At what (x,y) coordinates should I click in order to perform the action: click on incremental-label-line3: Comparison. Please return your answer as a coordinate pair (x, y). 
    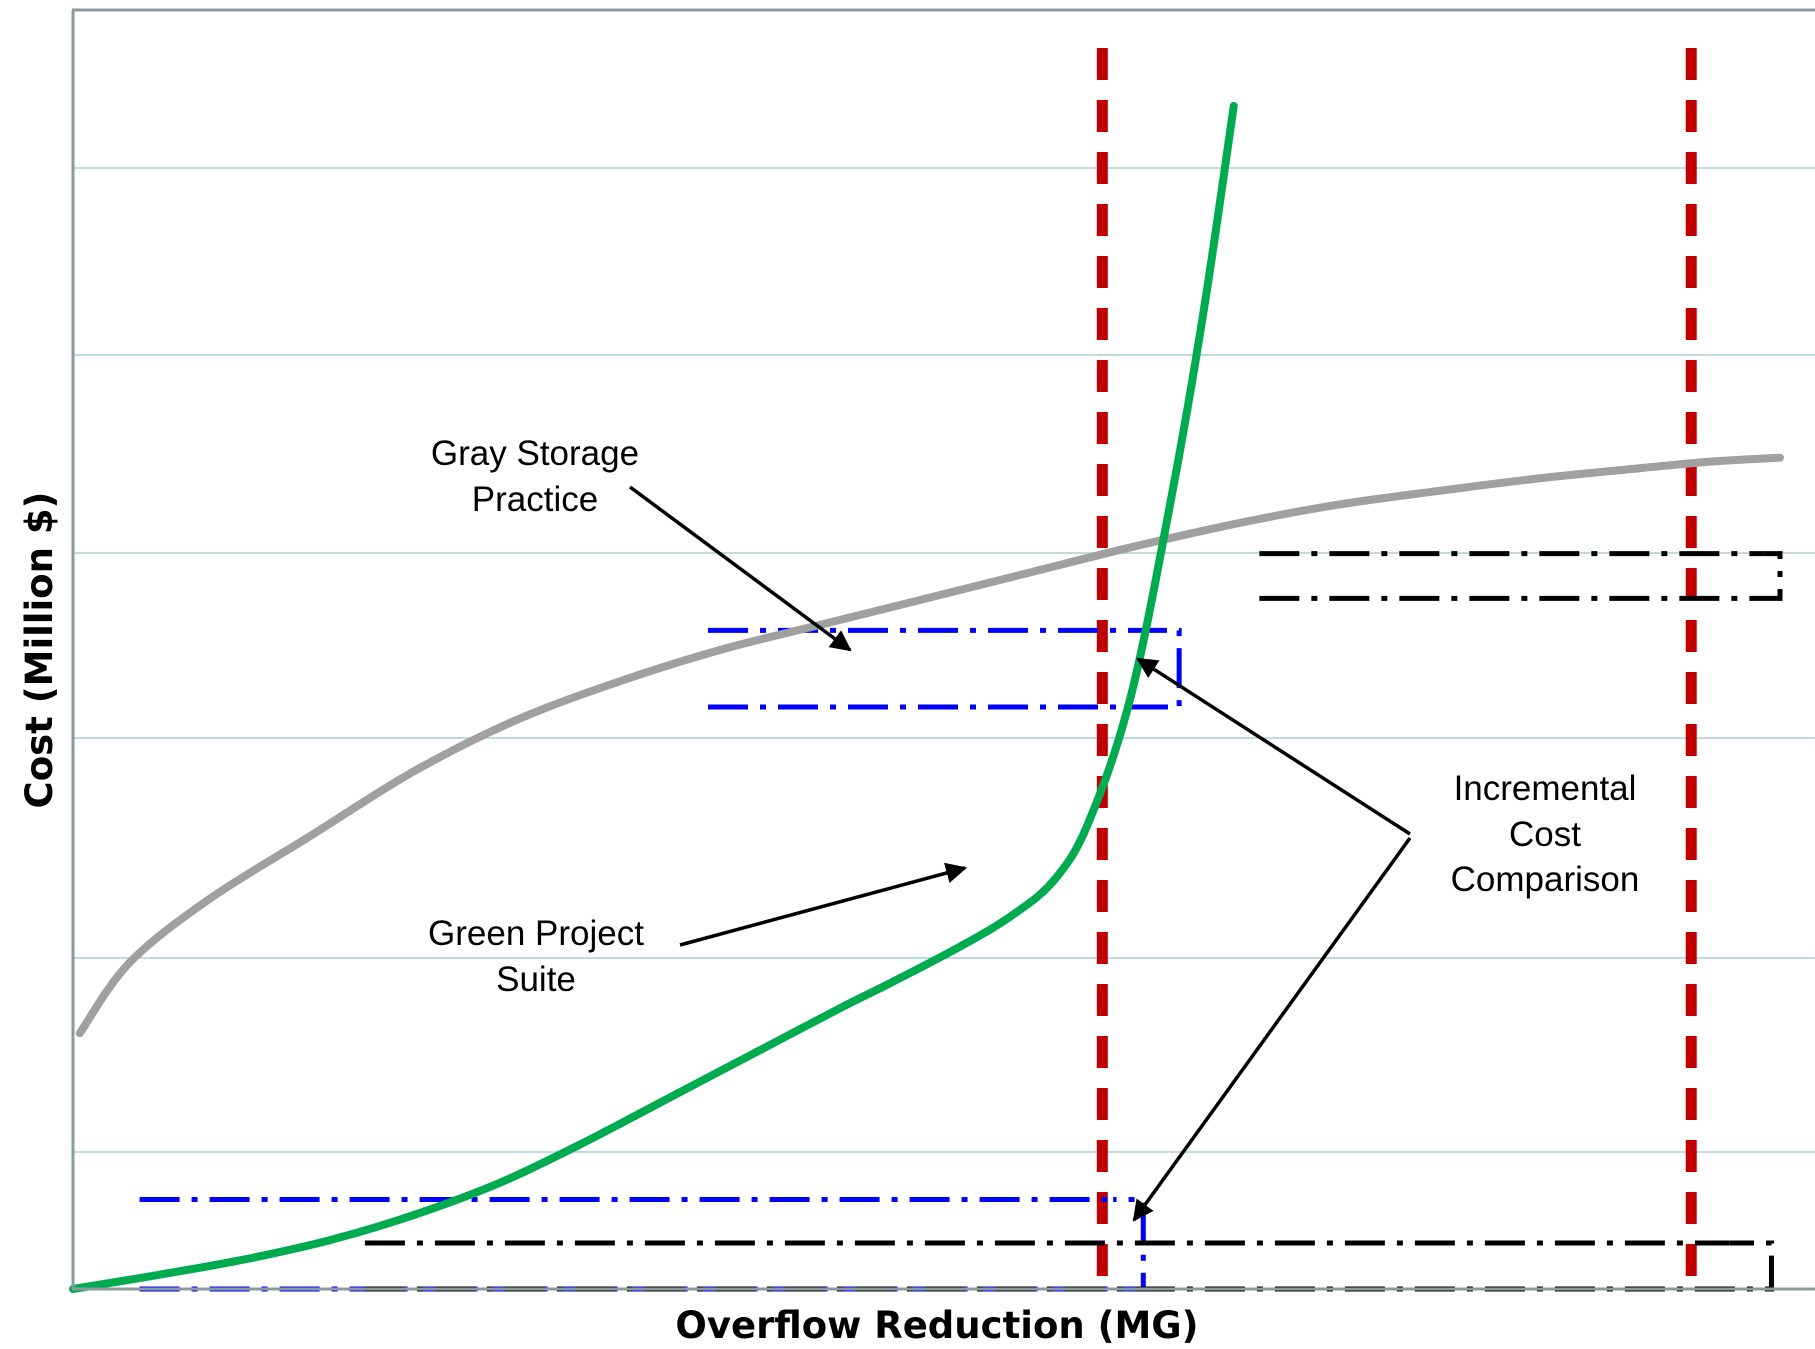
    Looking at the image, I should click on (1545, 879).